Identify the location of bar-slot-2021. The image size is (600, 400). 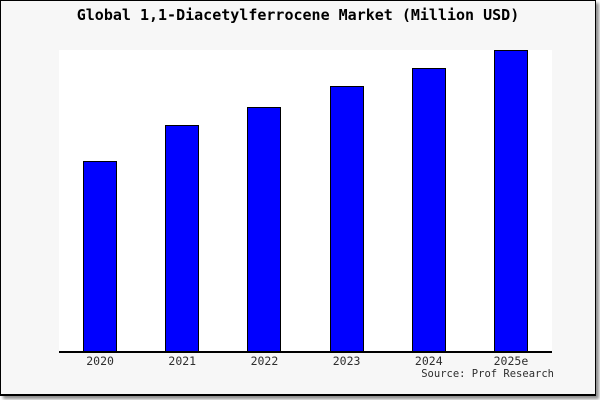
(182, 200).